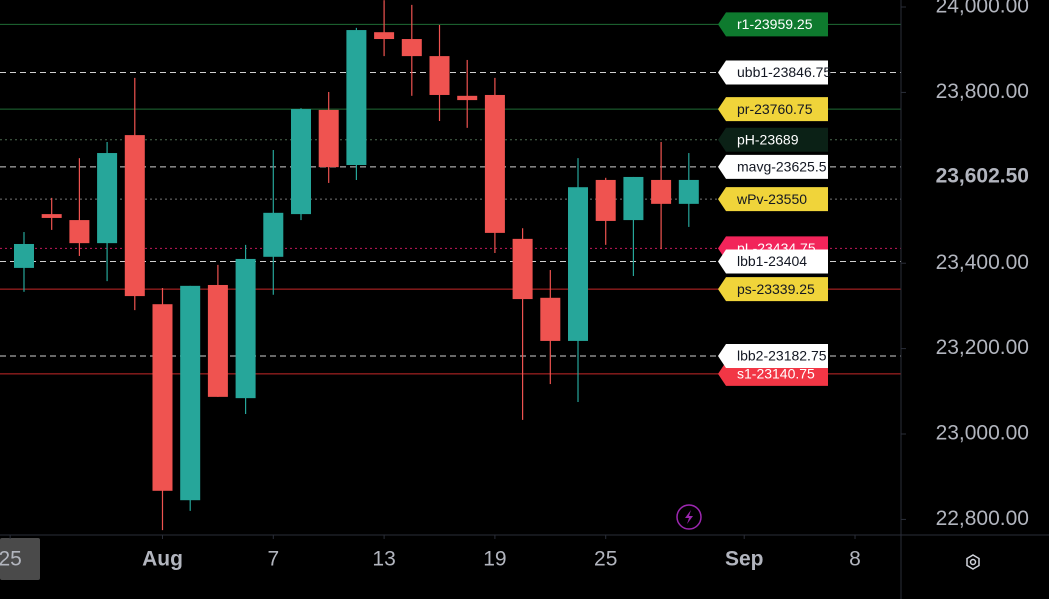 The width and height of the screenshot is (1049, 599). I want to click on y-tick-label: 23,200.00, so click(982, 347).